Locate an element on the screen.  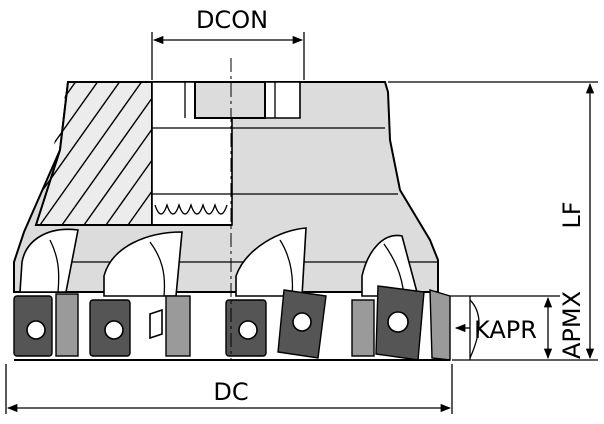
dim-apmx: APMX is located at coordinates (518, 325).